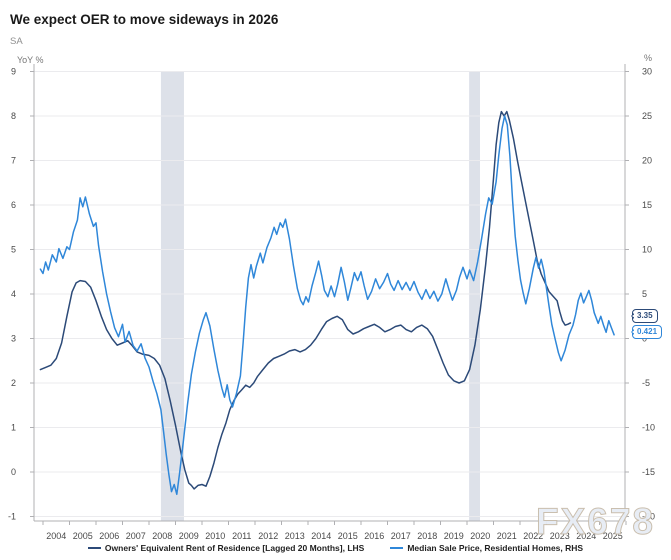  Describe the element at coordinates (13, 205) in the screenshot. I see `left-axis-tick-label: 6` at that location.